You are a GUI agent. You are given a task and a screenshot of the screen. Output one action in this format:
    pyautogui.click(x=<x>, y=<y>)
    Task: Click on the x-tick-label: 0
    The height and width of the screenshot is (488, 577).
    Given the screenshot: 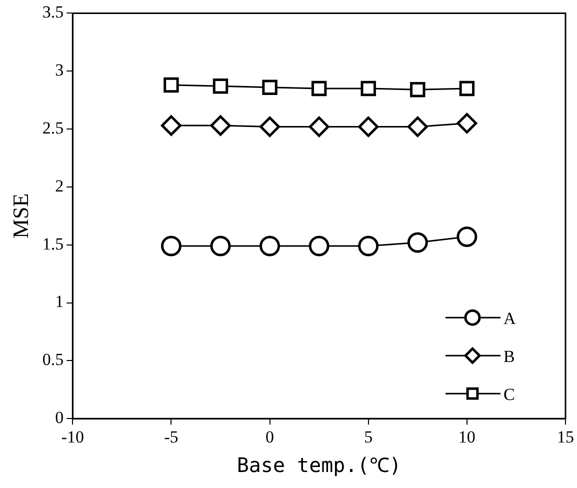 What is the action you would take?
    pyautogui.click(x=270, y=436)
    